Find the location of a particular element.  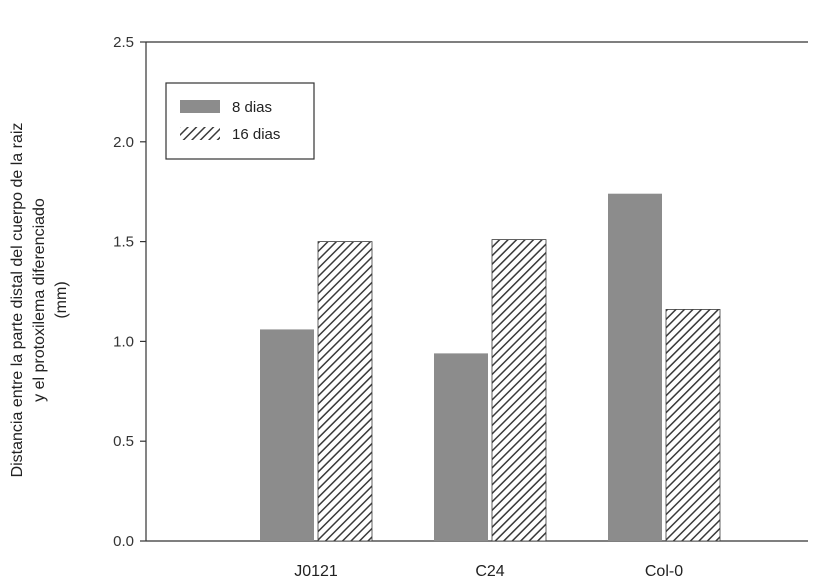

y-axis-label-line-3: (mm) is located at coordinates (61, 299).